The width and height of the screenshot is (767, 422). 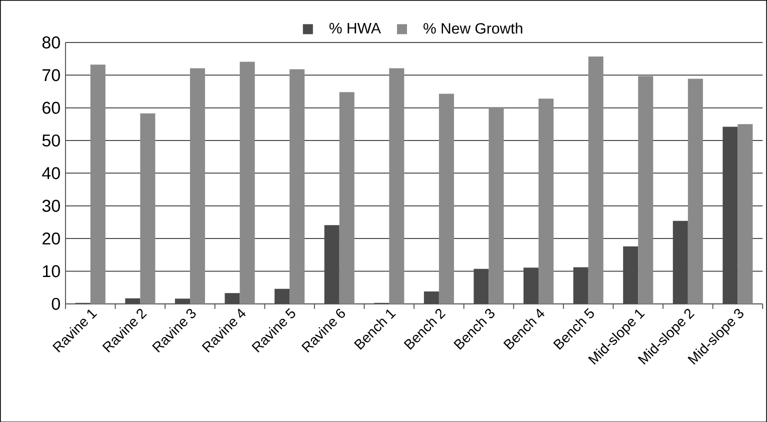 I want to click on y-tick-label: 0, so click(x=56, y=304).